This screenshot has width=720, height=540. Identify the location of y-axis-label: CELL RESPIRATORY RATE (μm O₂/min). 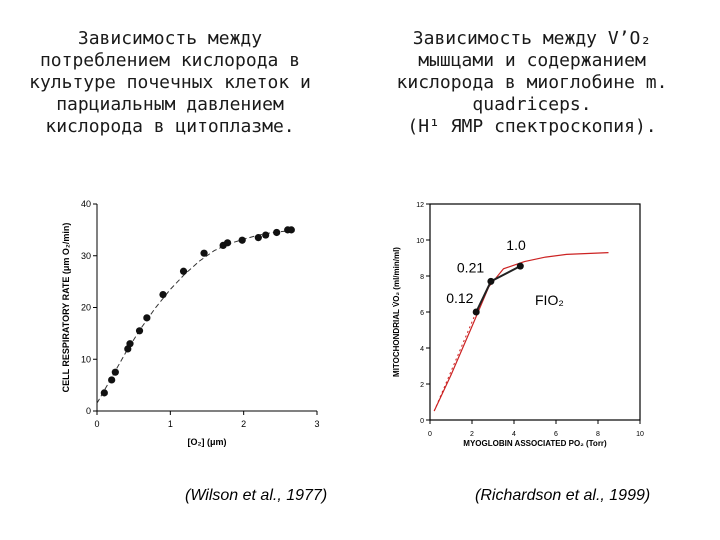
(66, 308).